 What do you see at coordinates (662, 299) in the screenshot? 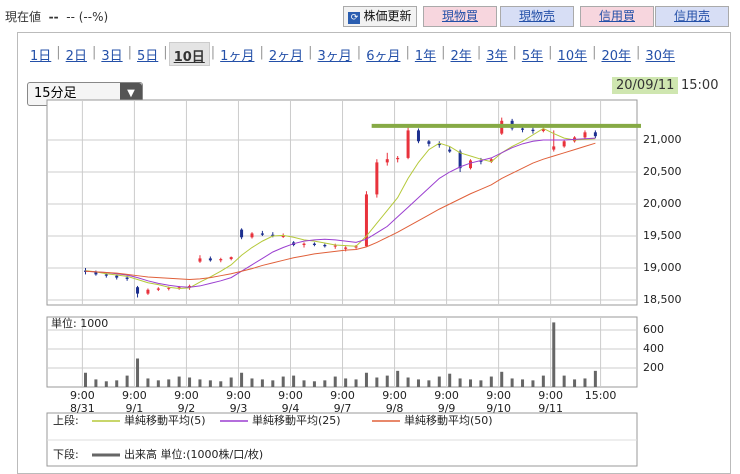
I see `y-tick-label: 18,500` at bounding box center [662, 299].